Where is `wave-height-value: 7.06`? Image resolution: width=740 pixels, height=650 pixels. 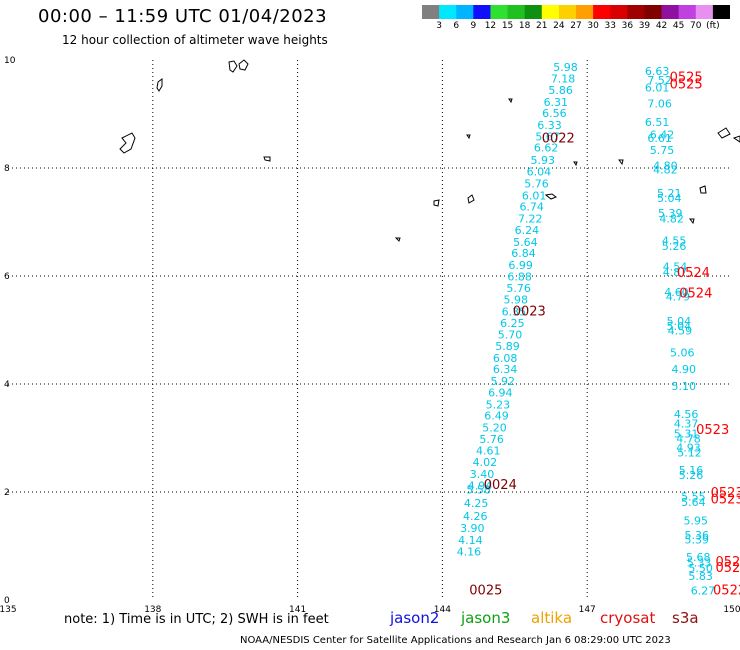
wave-height-value: 7.06 is located at coordinates (659, 104).